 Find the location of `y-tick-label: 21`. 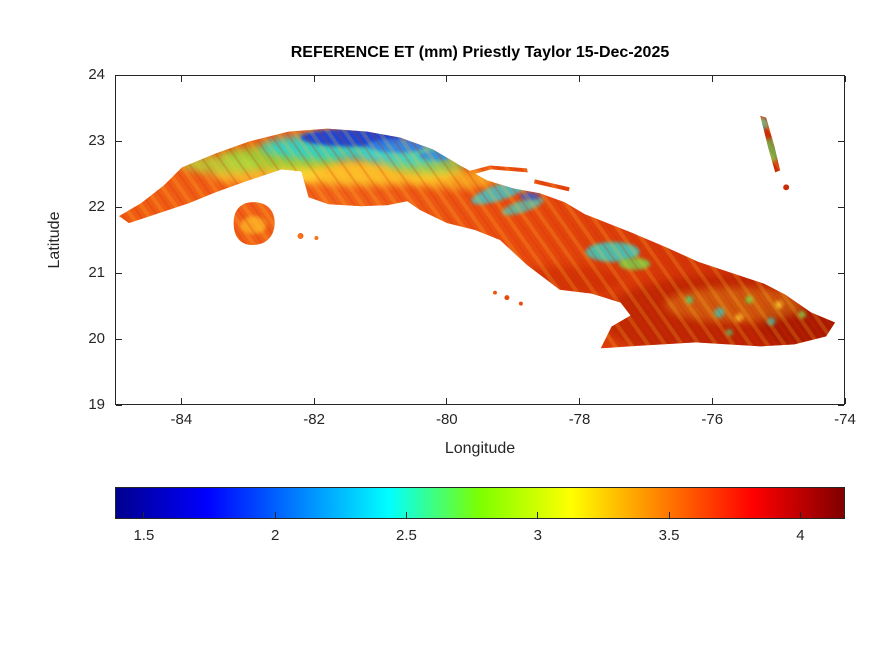

y-tick-label: 21 is located at coordinates (96, 272).